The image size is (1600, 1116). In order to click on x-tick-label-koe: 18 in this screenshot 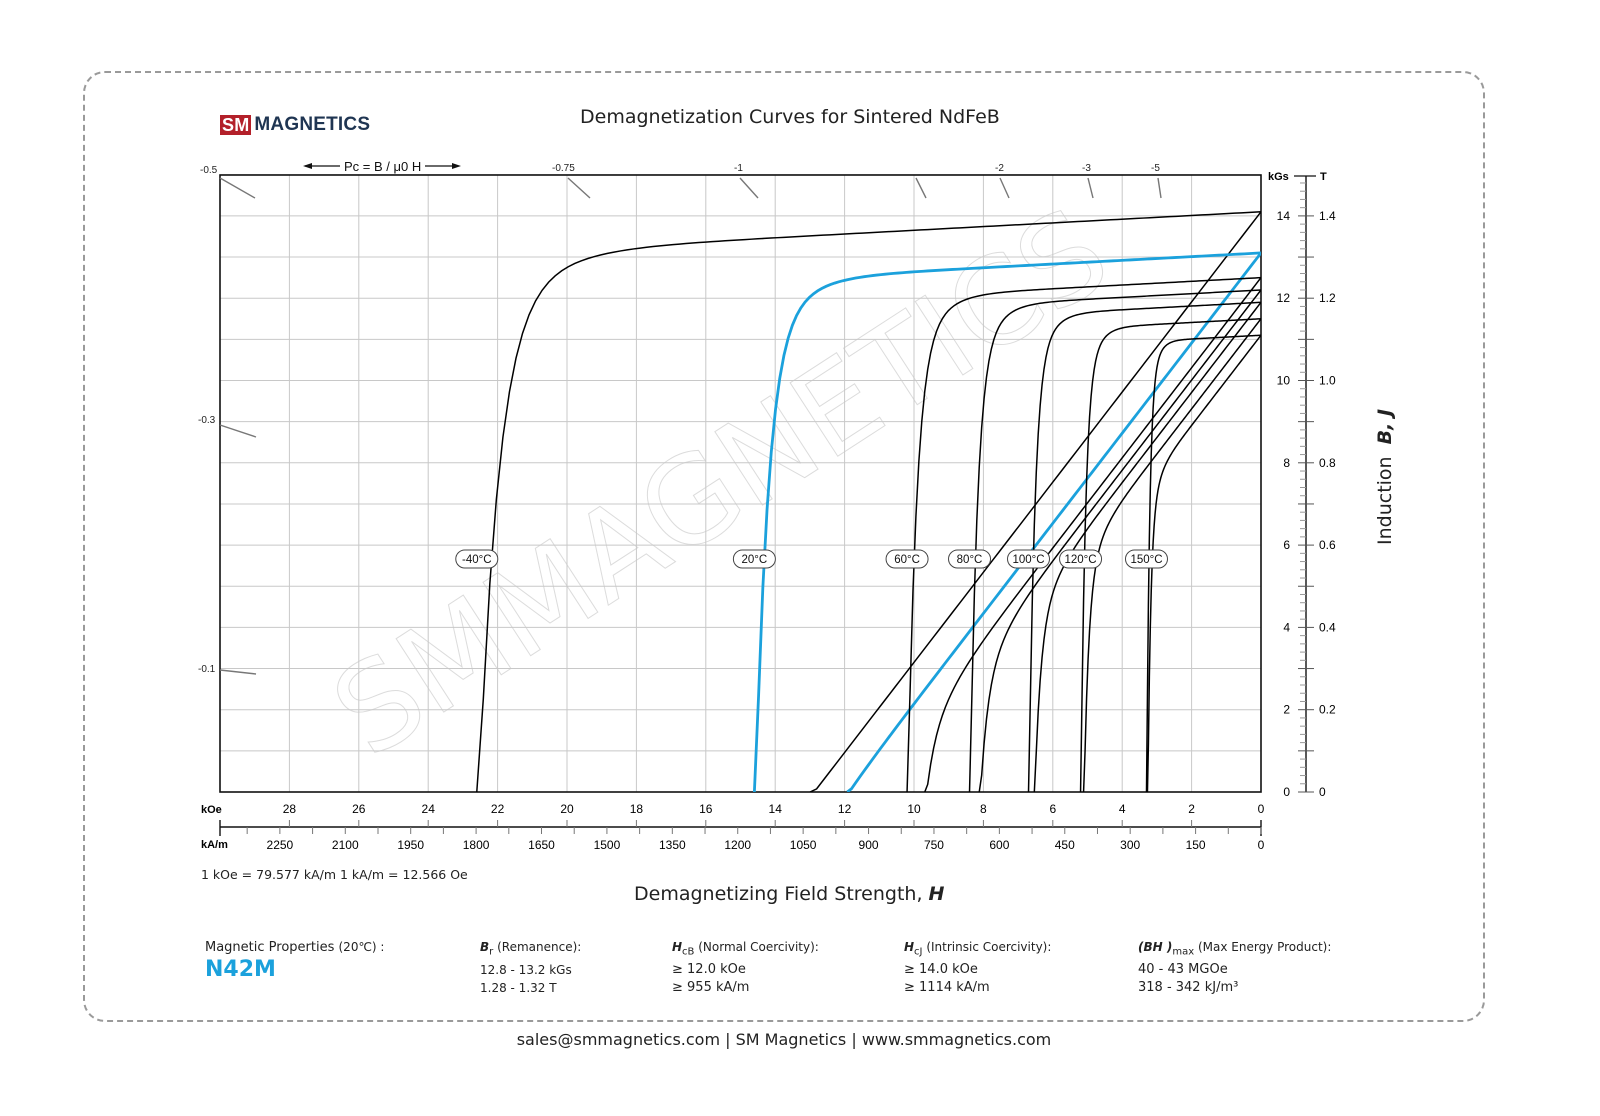, I will do `click(637, 809)`.